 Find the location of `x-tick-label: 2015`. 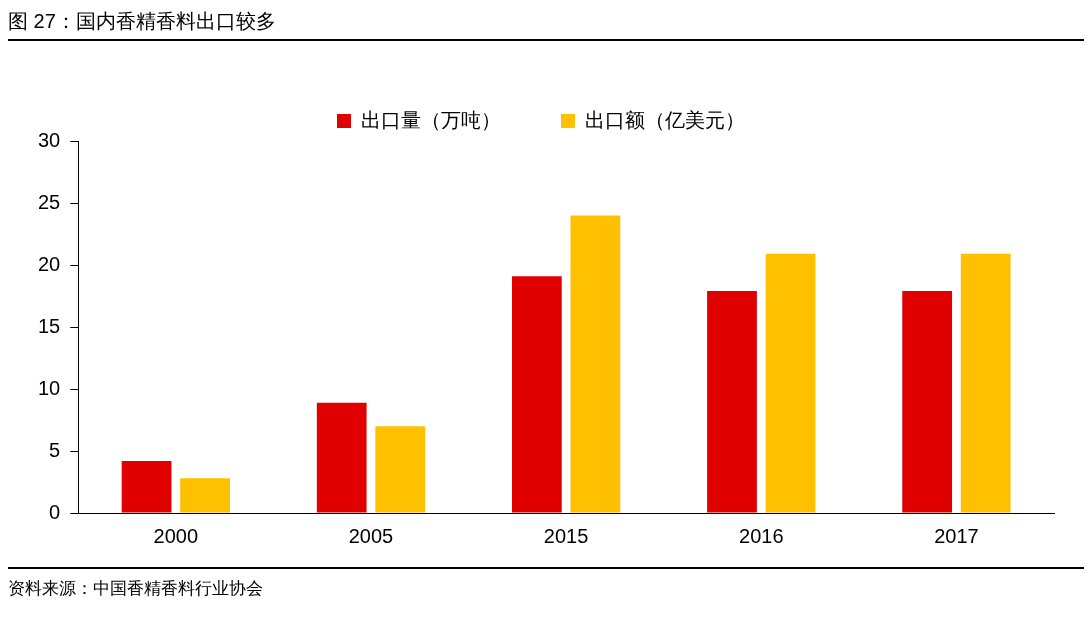

x-tick-label: 2015 is located at coordinates (566, 535).